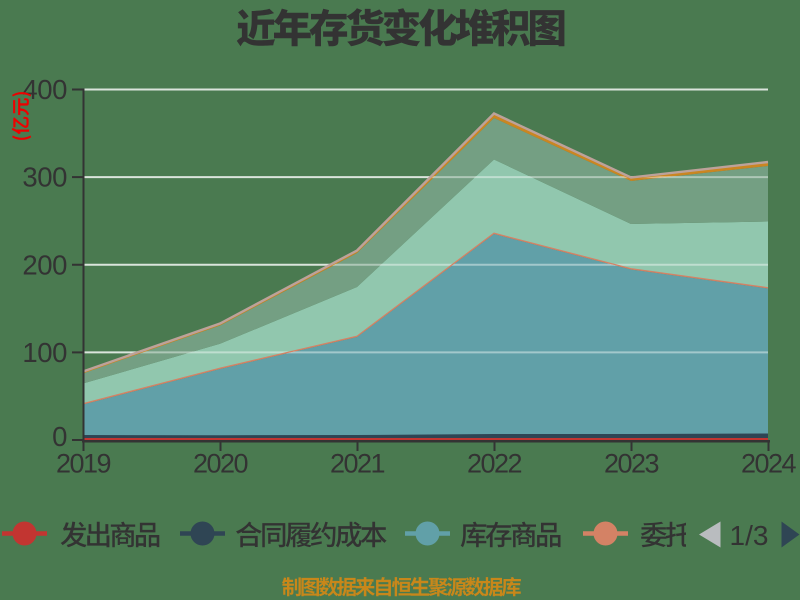 This screenshot has width=800, height=600. What do you see at coordinates (83, 464) in the screenshot?
I see `svg-text: 2019` at bounding box center [83, 464].